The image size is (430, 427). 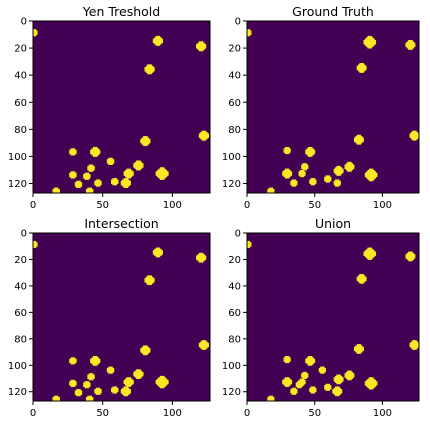 What do you see at coordinates (234, 313) in the screenshot?
I see `y-tick-label: 60` at bounding box center [234, 313].